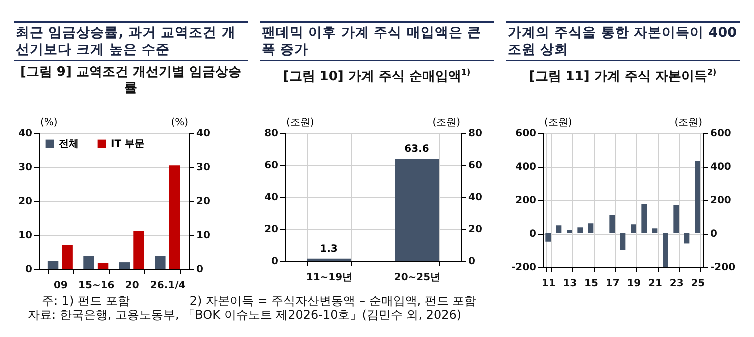 This screenshot has width=754, height=337. Describe the element at coordinates (721, 201) in the screenshot. I see `y2-tick-label: 200` at that location.